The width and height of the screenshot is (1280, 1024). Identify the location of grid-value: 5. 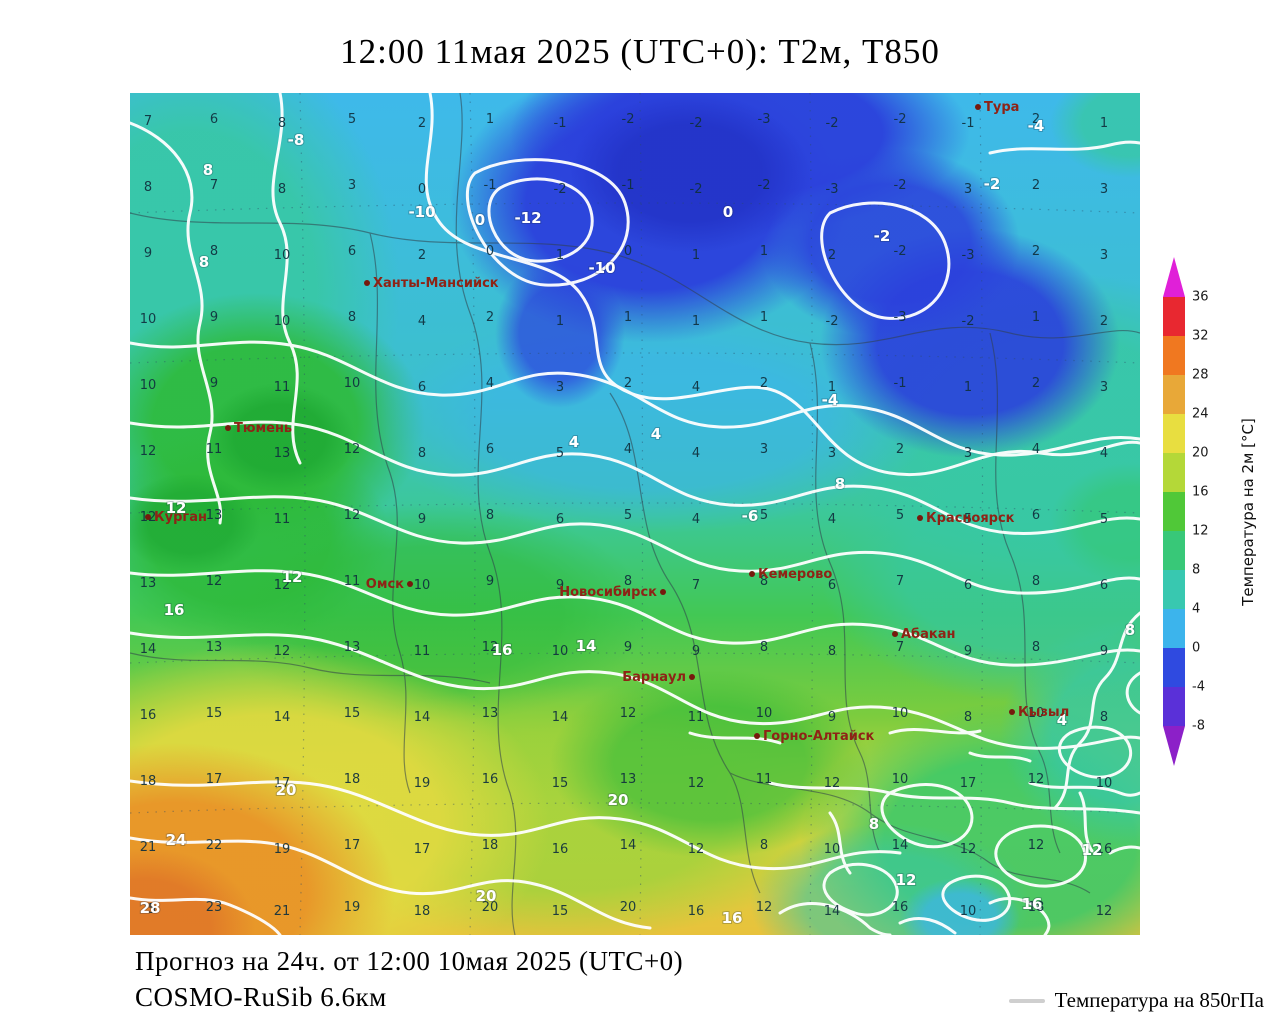
(764, 515).